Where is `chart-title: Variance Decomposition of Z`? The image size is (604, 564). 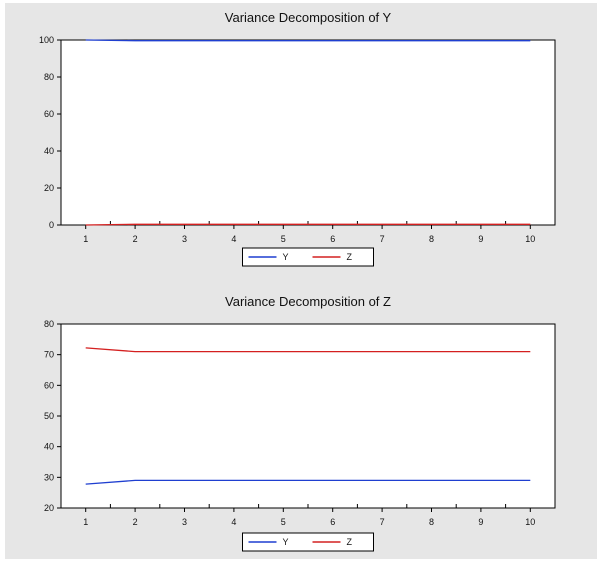
chart-title: Variance Decomposition of Z is located at coordinates (308, 301).